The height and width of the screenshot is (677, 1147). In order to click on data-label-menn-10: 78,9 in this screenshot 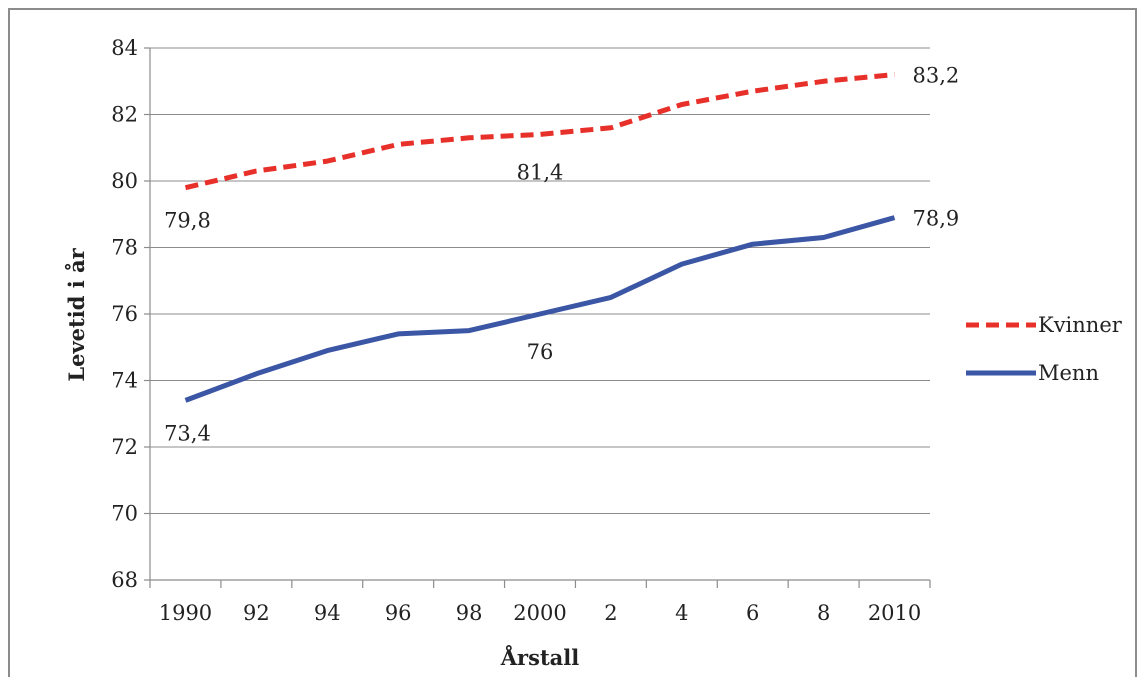, I will do `click(936, 219)`.